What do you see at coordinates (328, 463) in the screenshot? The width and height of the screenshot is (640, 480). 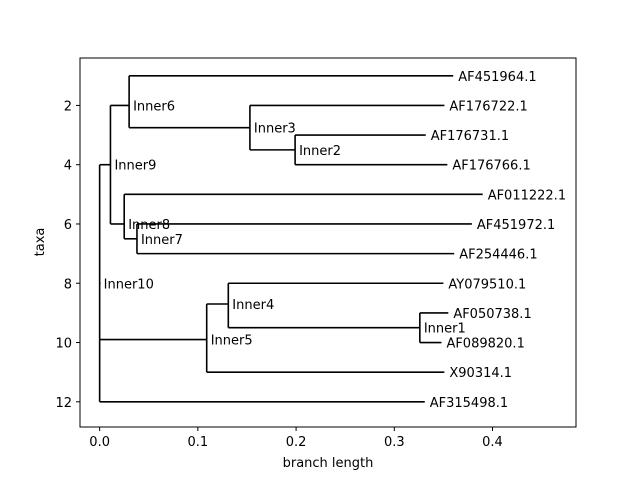 I see `x-axis-label: branch length` at bounding box center [328, 463].